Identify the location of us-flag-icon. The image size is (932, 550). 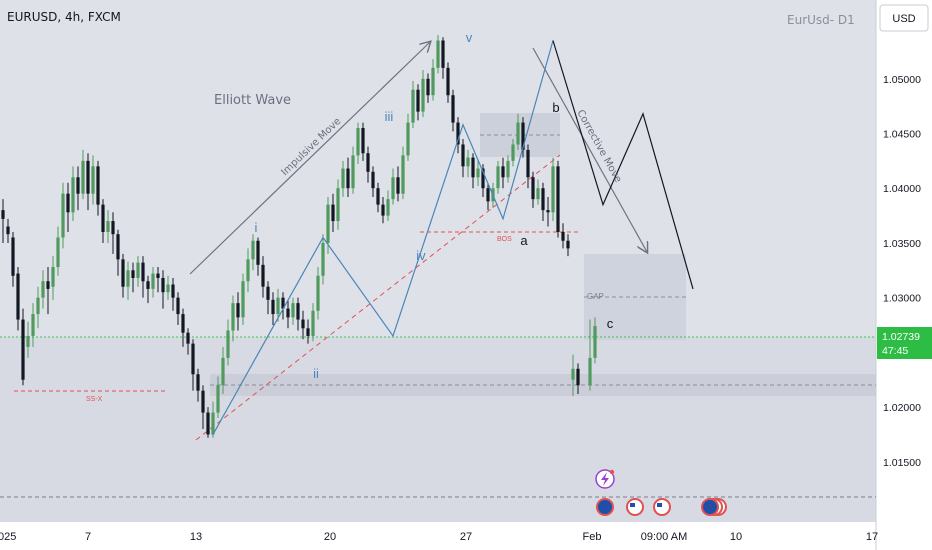
(635, 507).